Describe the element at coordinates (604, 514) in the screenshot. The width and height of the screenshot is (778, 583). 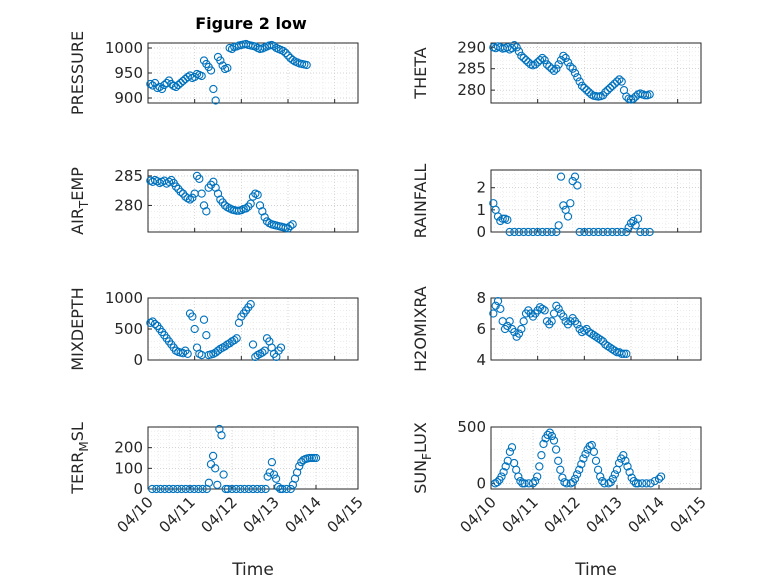
I see `x-tick-label: 04/13` at that location.